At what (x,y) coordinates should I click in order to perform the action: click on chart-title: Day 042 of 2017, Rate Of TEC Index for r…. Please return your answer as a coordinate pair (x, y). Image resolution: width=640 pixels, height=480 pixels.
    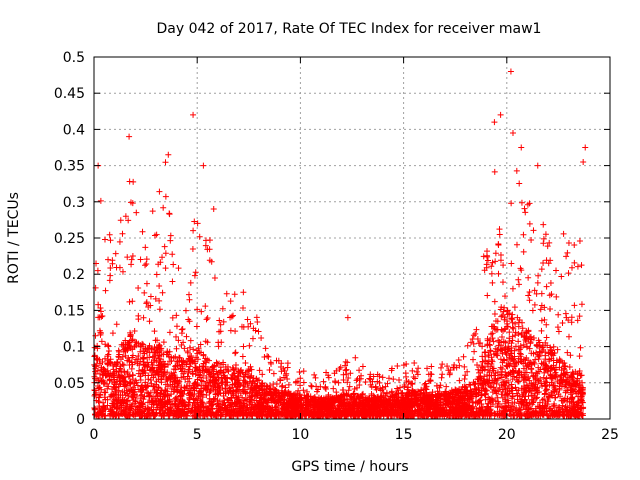
    Looking at the image, I should click on (349, 29).